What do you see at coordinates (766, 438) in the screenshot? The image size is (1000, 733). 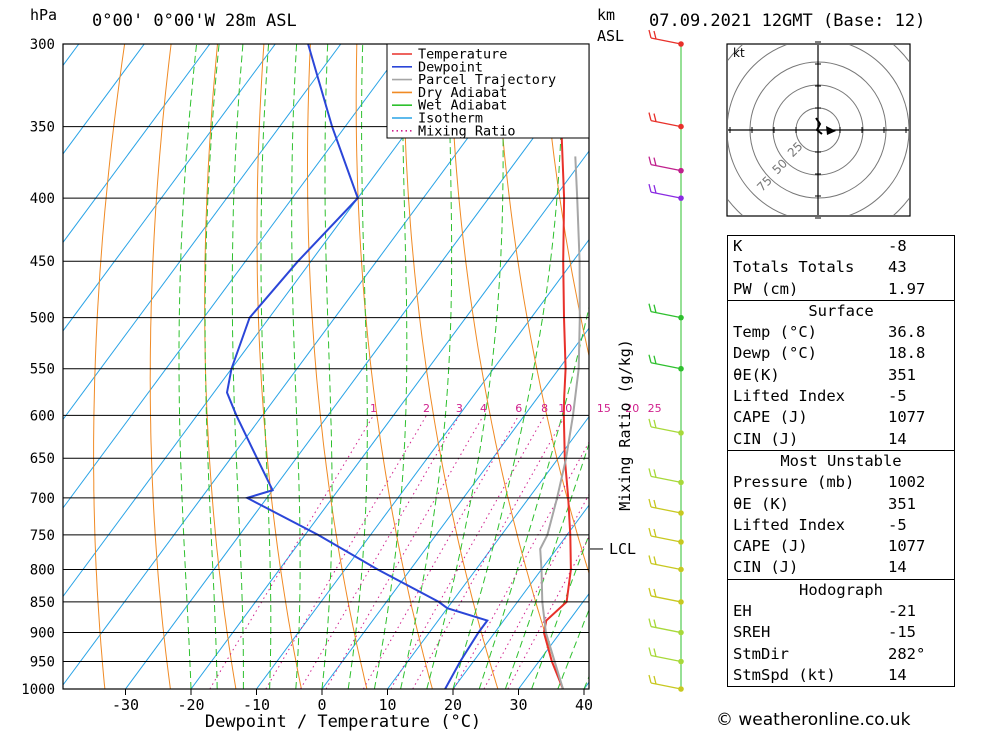 I see `surface-cin-label: CIN (J)` at bounding box center [766, 438].